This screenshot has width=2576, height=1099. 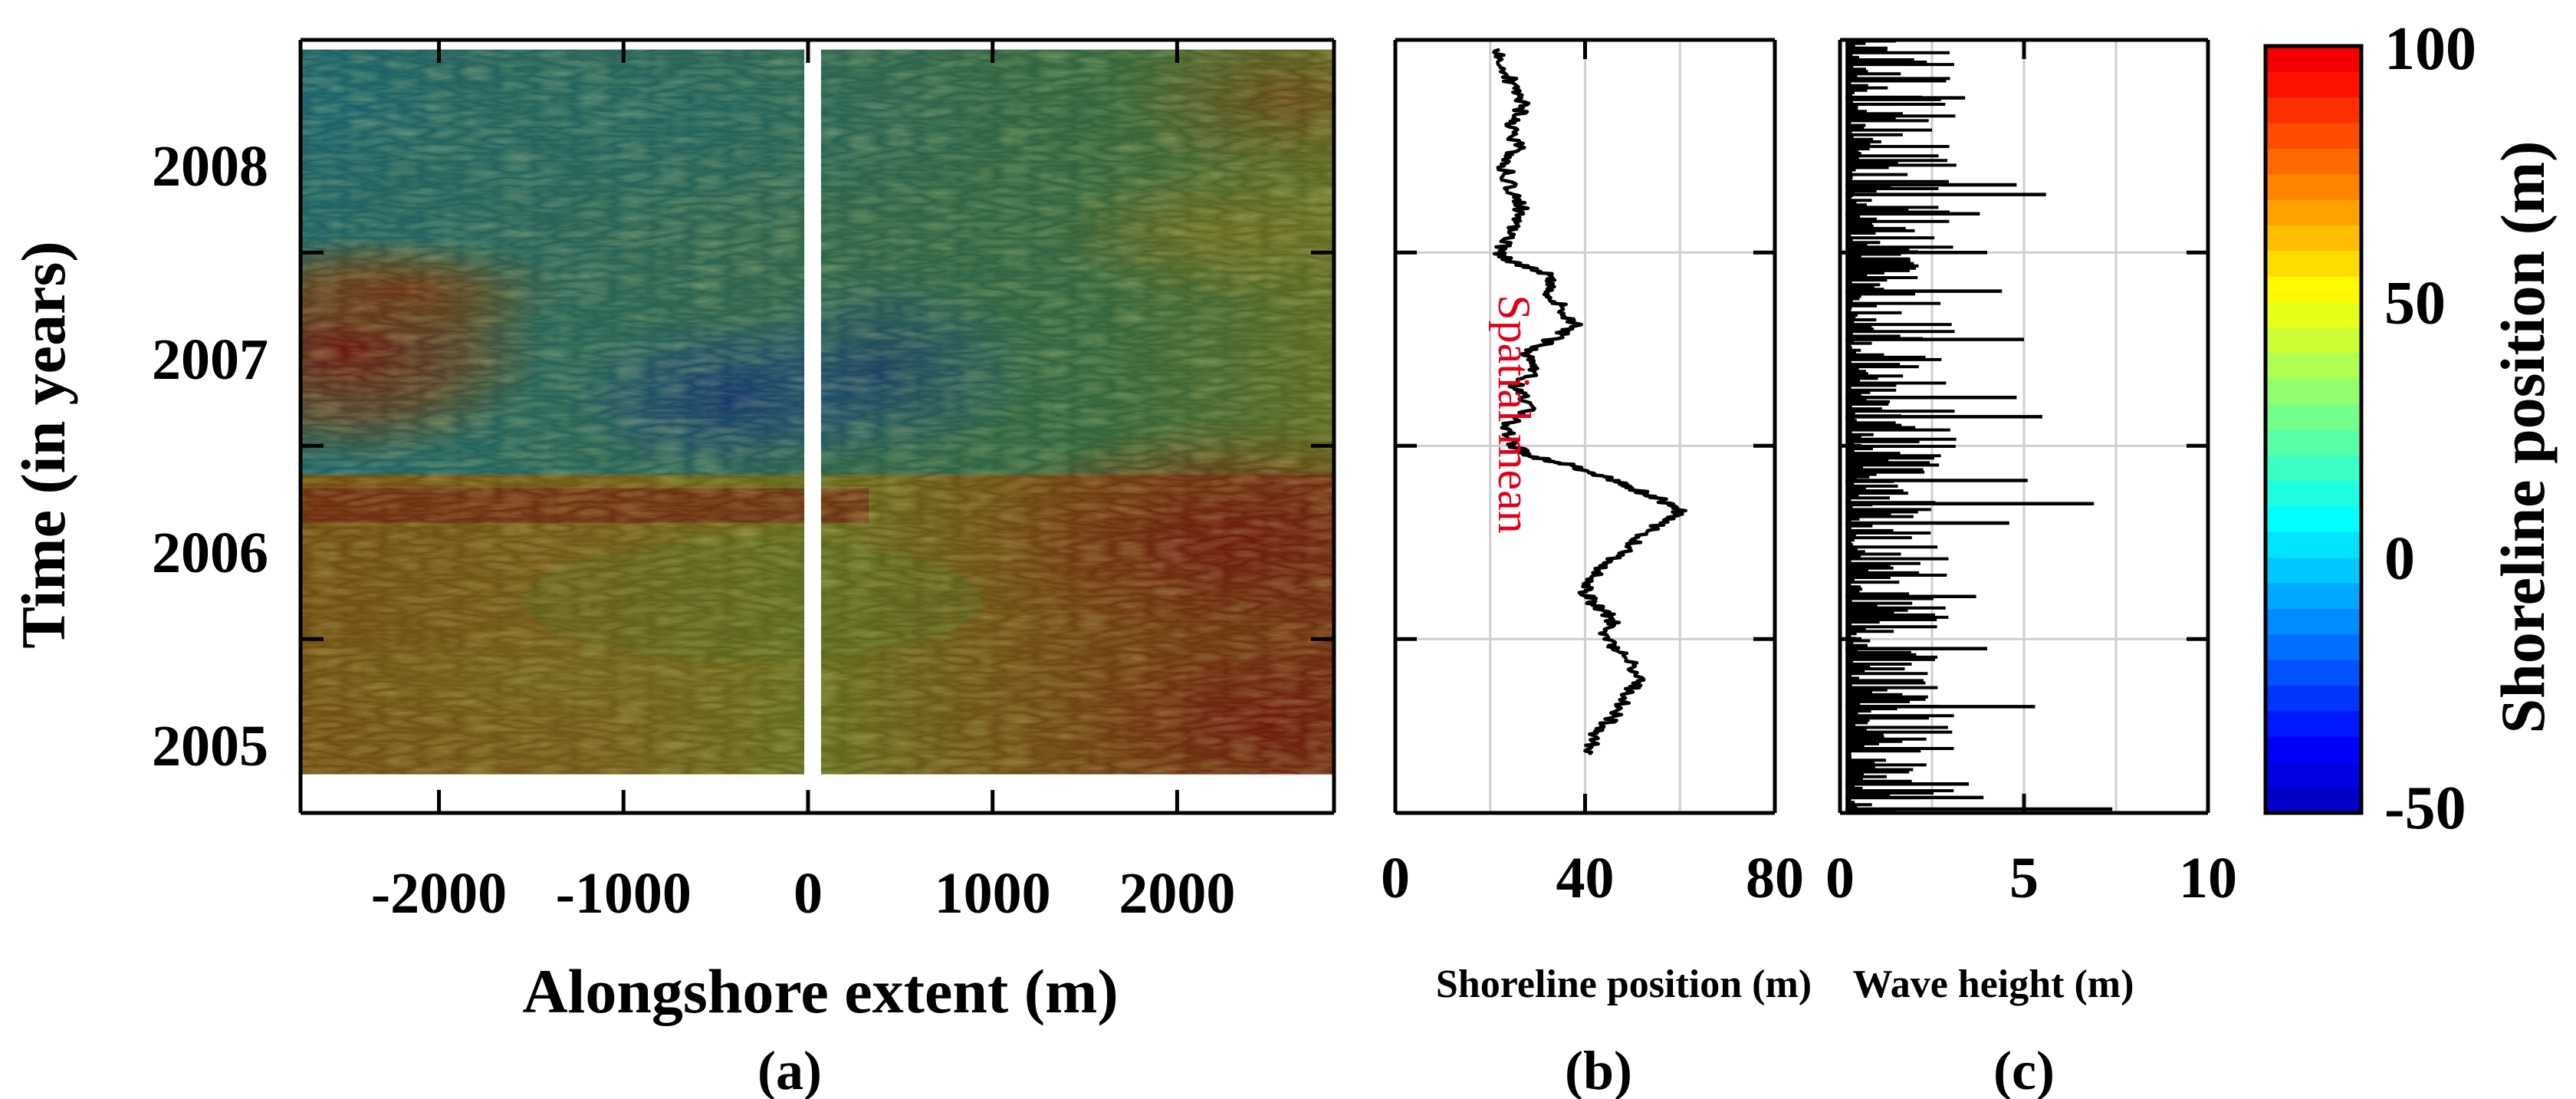 What do you see at coordinates (210, 553) in the screenshot?
I see `panel-a-y-tick-label: 2006` at bounding box center [210, 553].